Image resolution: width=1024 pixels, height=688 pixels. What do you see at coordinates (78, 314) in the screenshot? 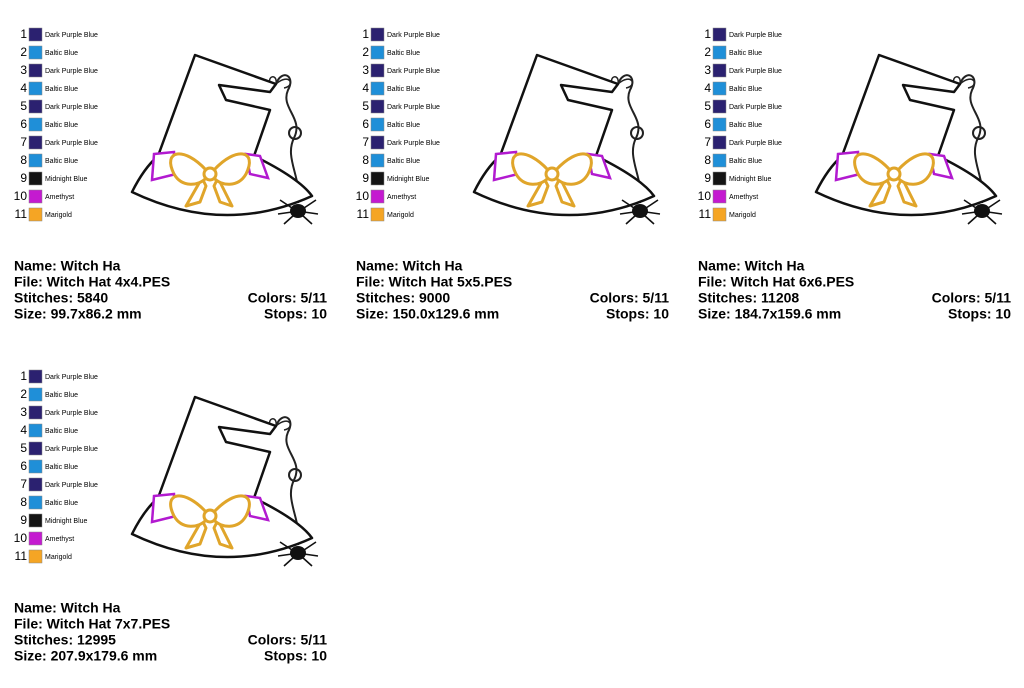
I see `design-size: Size: 99.7x86.2 mm` at bounding box center [78, 314].